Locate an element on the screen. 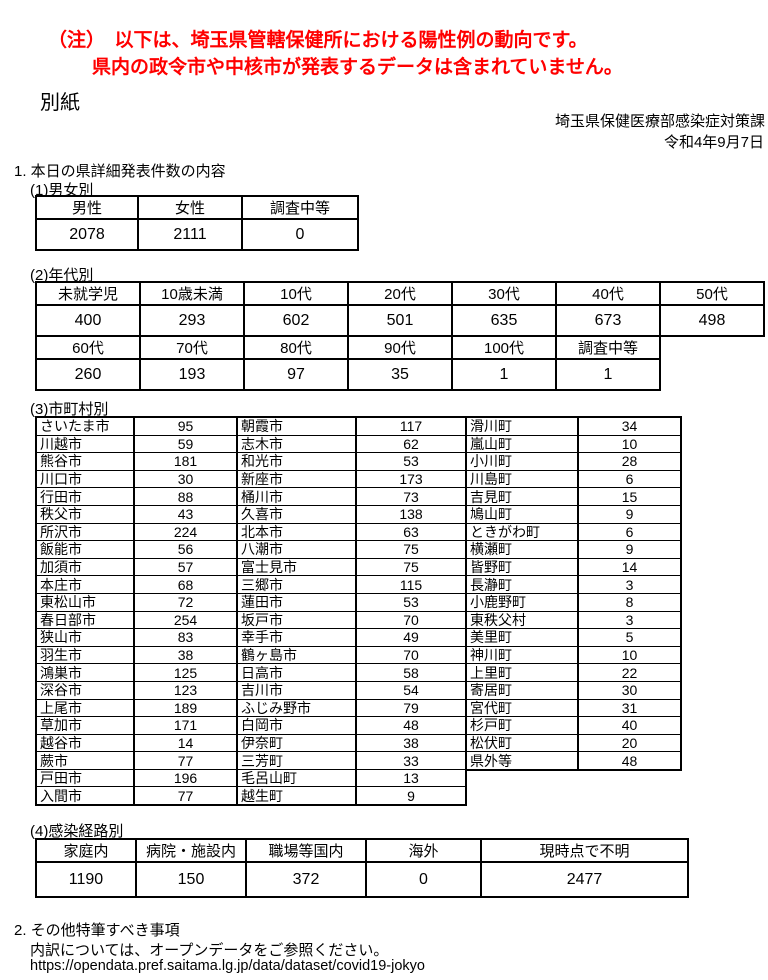 The width and height of the screenshot is (768, 980). municipality-value-cell: 54 is located at coordinates (411, 690).